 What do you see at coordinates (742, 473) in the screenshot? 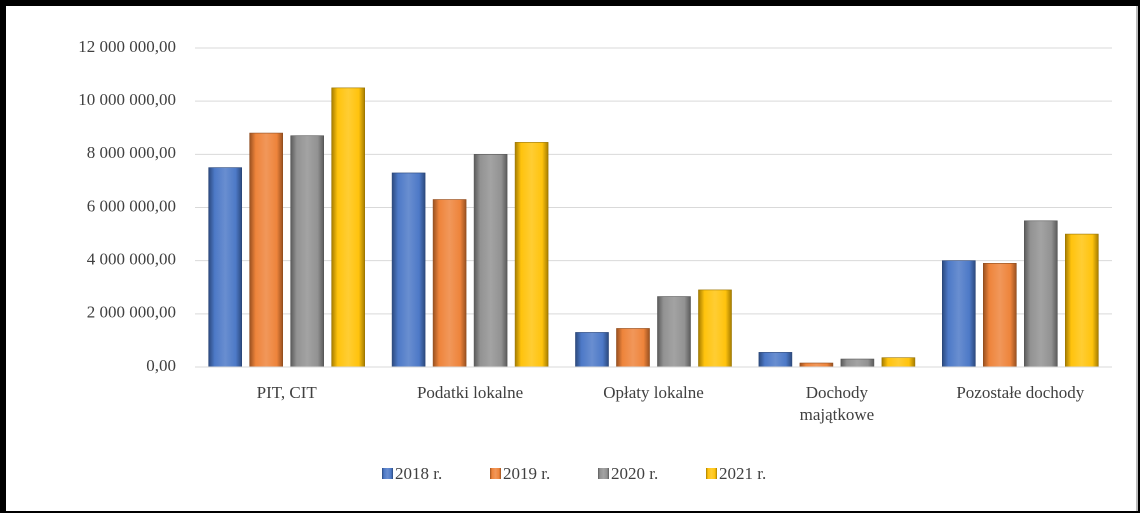
I see `legend-label: 2021 r.` at bounding box center [742, 473].